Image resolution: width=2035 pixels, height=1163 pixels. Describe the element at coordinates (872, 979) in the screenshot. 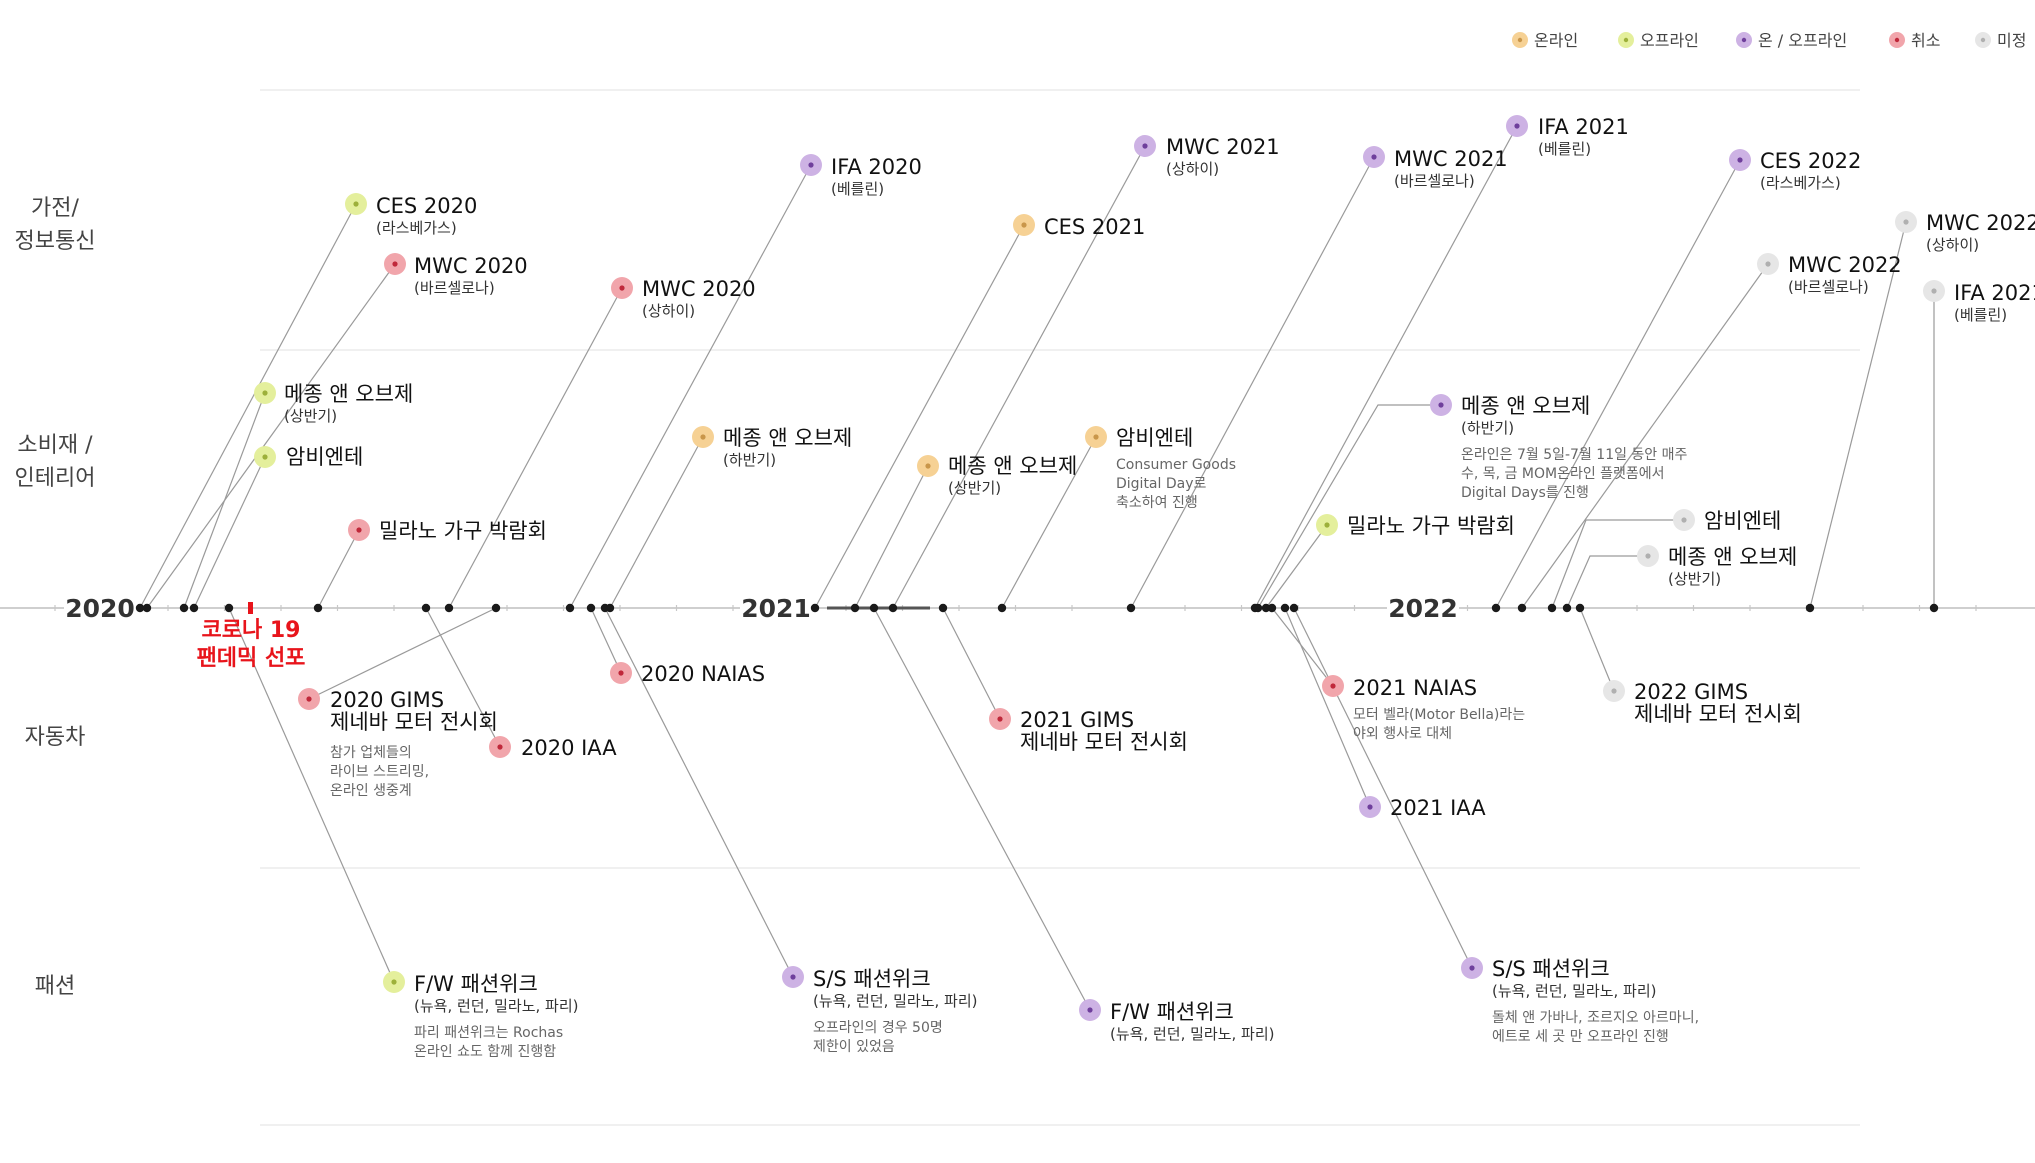

I see `event-title-ss2021: S/S 패션위크` at that location.